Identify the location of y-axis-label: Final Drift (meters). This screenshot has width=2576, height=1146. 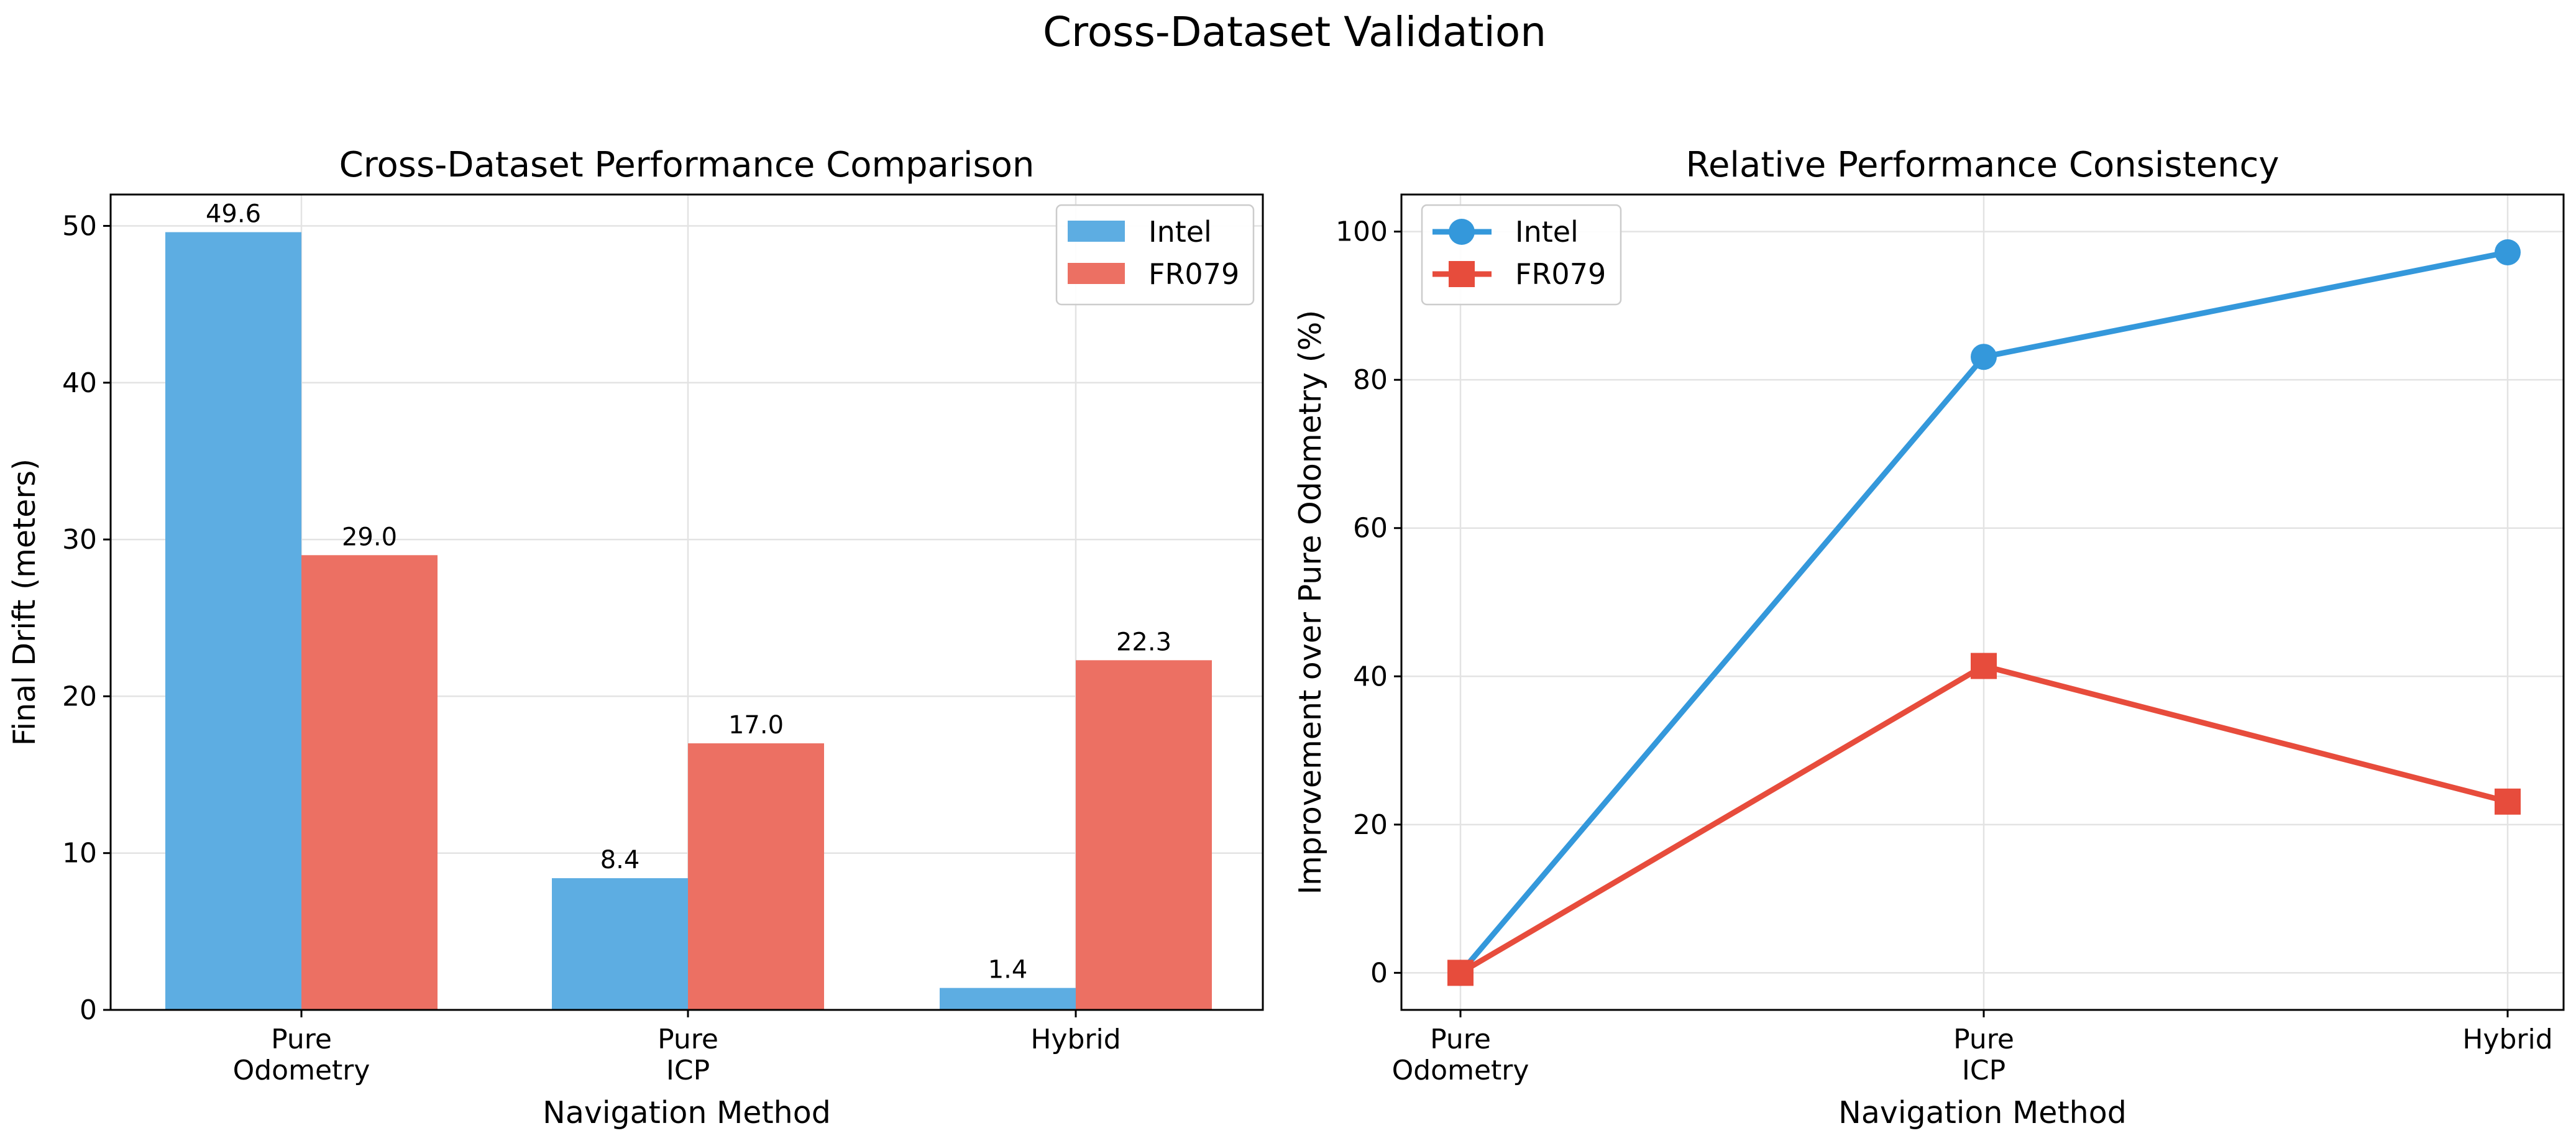
(24, 602).